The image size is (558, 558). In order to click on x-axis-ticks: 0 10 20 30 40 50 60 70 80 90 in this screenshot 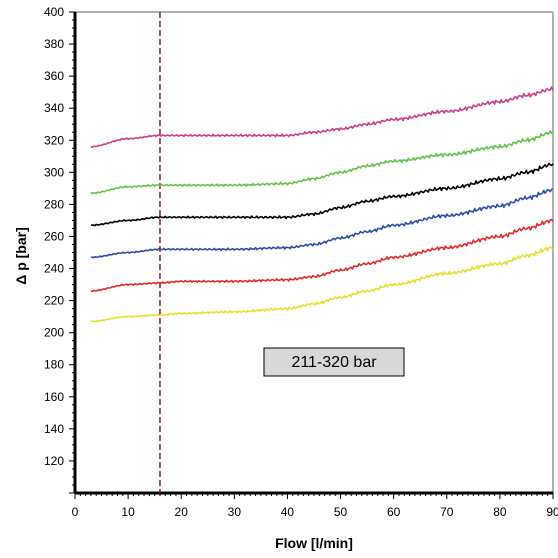, I will do `click(315, 506)`.